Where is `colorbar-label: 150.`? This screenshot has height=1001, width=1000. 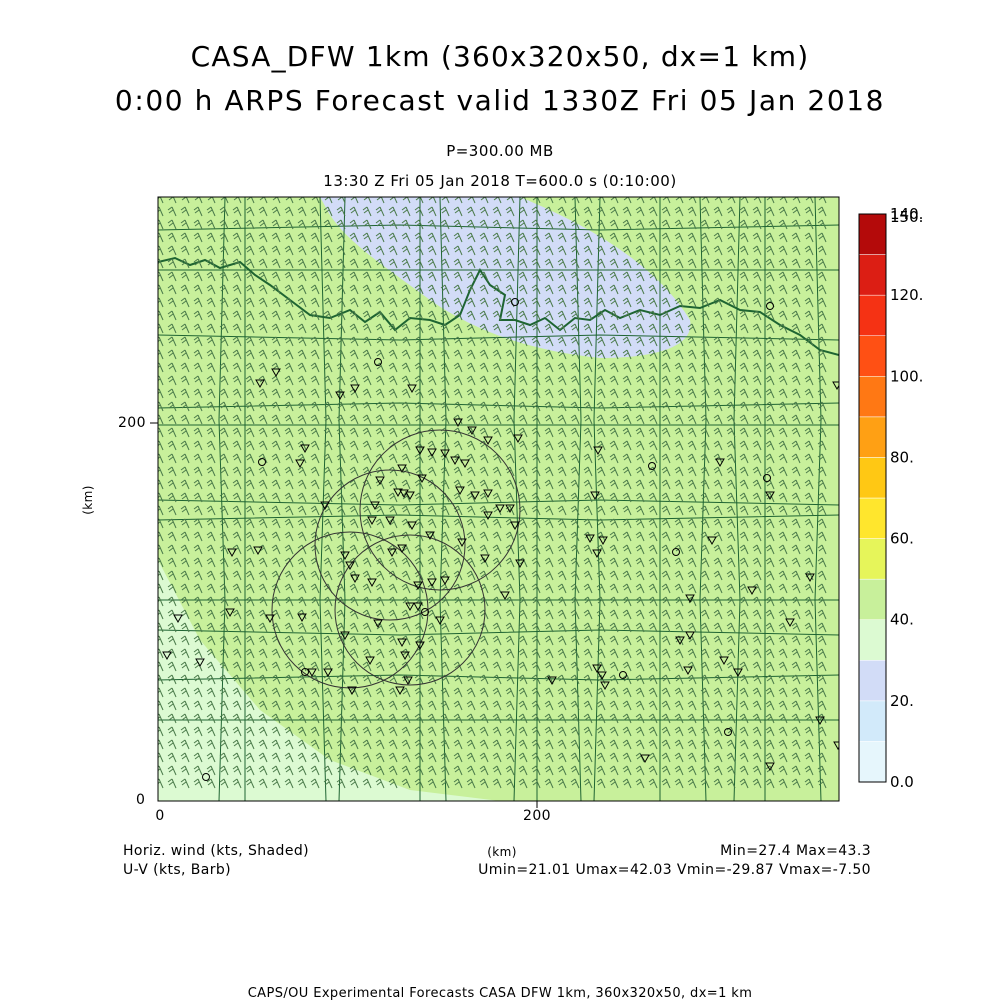
colorbar-label: 150. is located at coordinates (906, 217).